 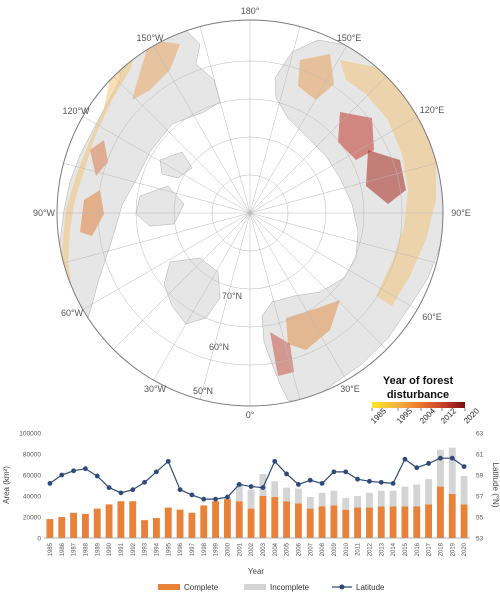 I want to click on bar-incomplete-2009, so click(x=334, y=498).